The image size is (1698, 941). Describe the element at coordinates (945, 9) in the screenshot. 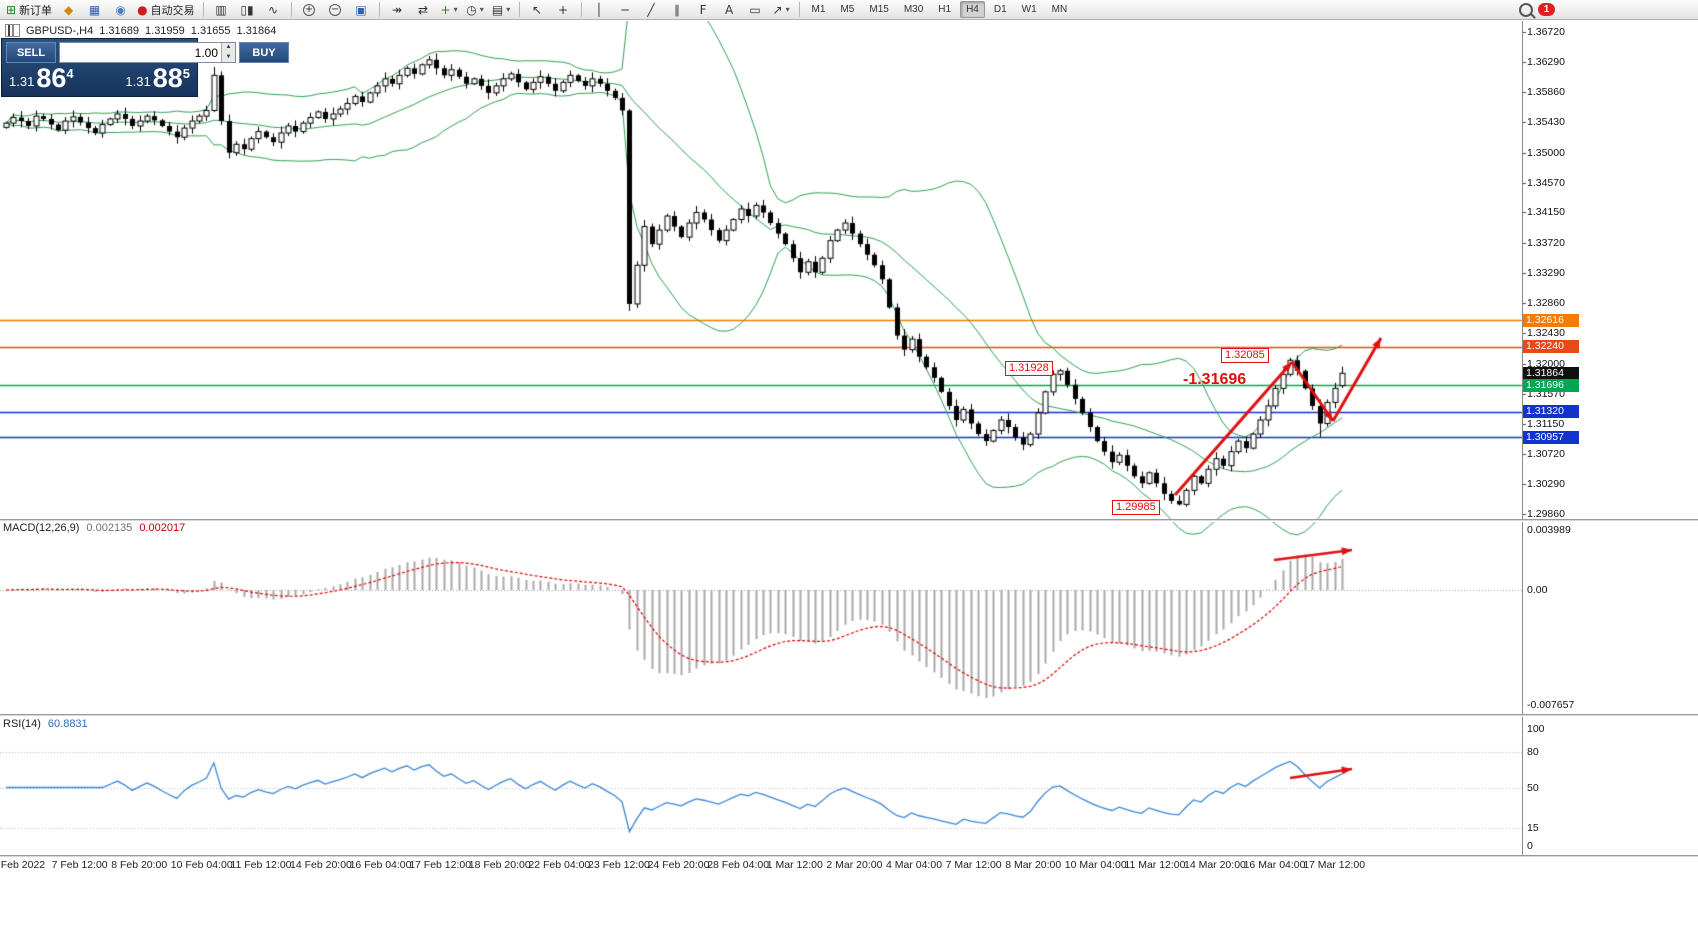

I see `timeframe-h1: H1` at that location.